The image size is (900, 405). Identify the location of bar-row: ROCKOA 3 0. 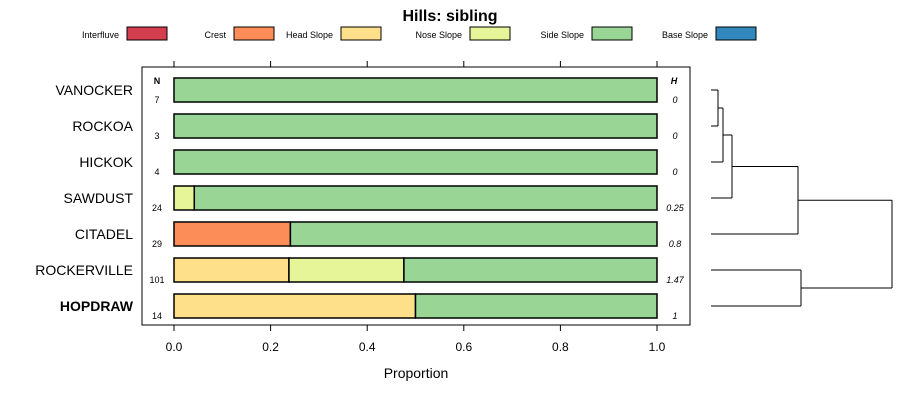
(375, 127).